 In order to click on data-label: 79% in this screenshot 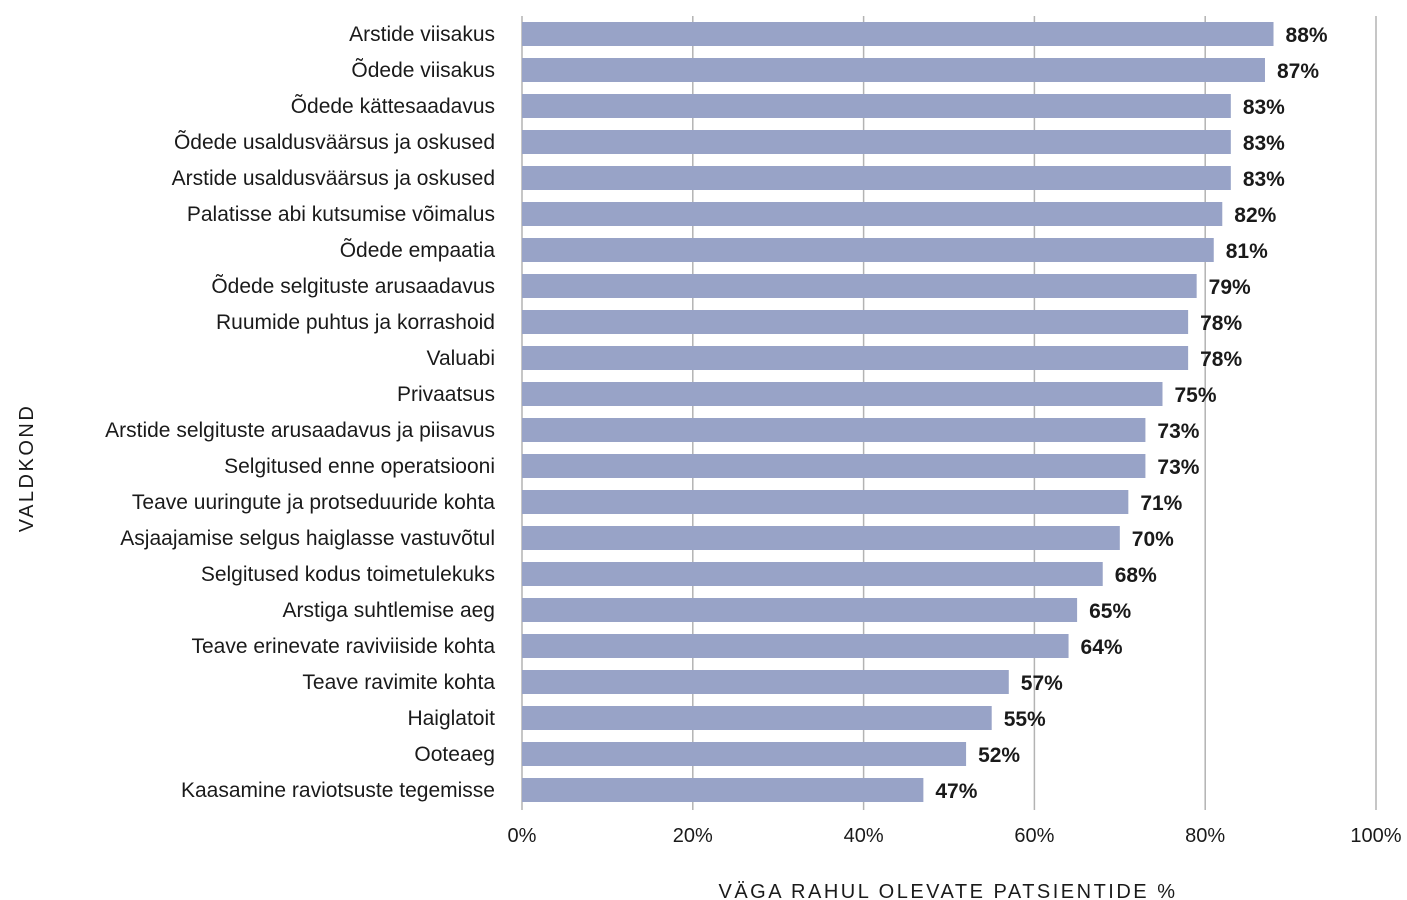, I will do `click(1230, 287)`.